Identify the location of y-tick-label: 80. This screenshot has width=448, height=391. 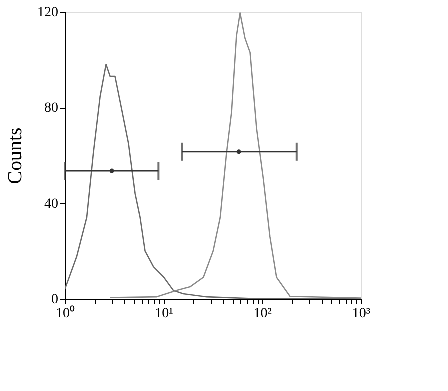
(51, 108).